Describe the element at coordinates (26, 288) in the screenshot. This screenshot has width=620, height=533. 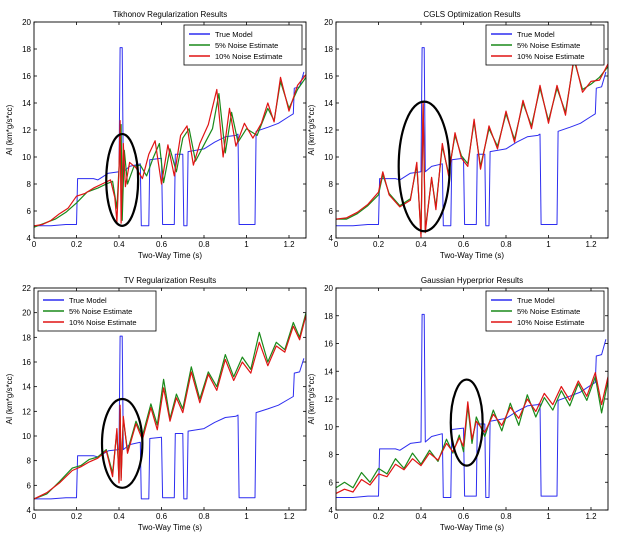
I see `y-tick-label: 22` at that location.